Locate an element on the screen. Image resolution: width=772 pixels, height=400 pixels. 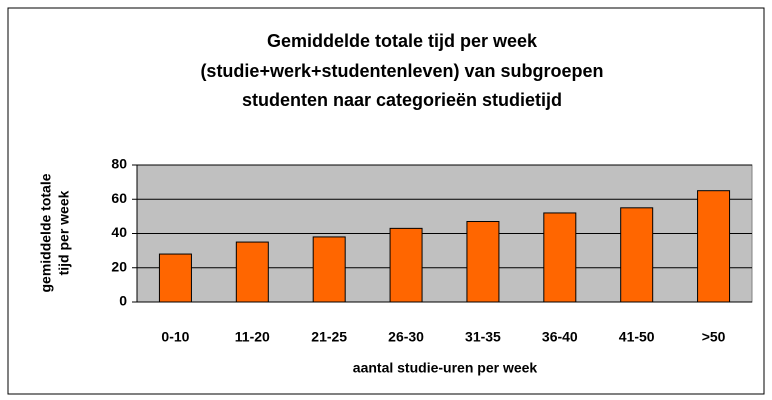
x-axis-title: aantal studie-uren per week is located at coordinates (445, 368).